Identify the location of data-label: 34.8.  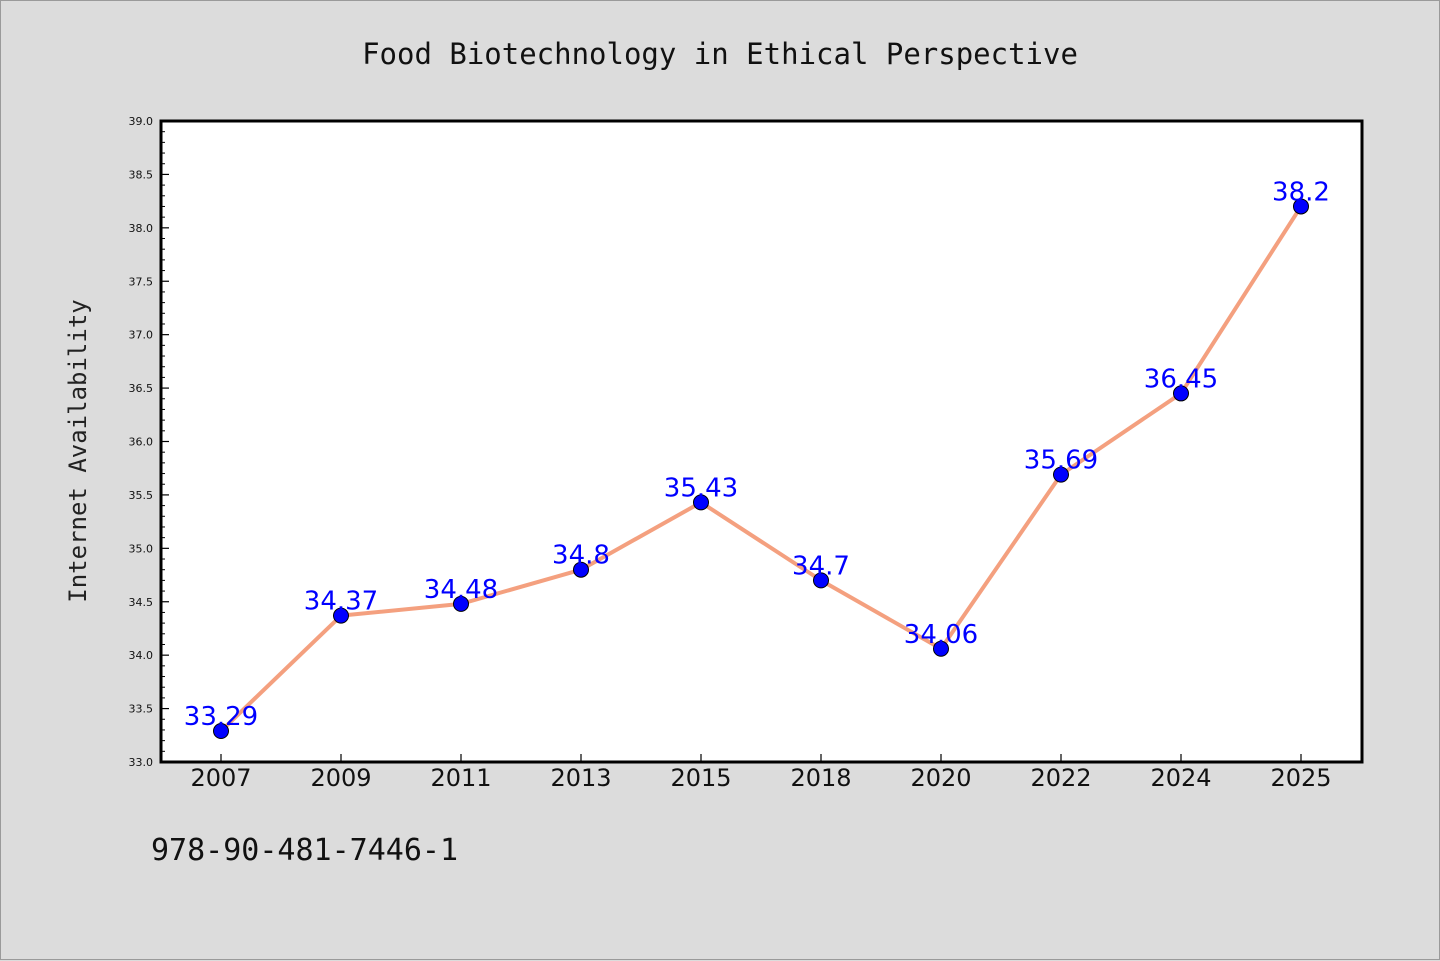
(581, 556).